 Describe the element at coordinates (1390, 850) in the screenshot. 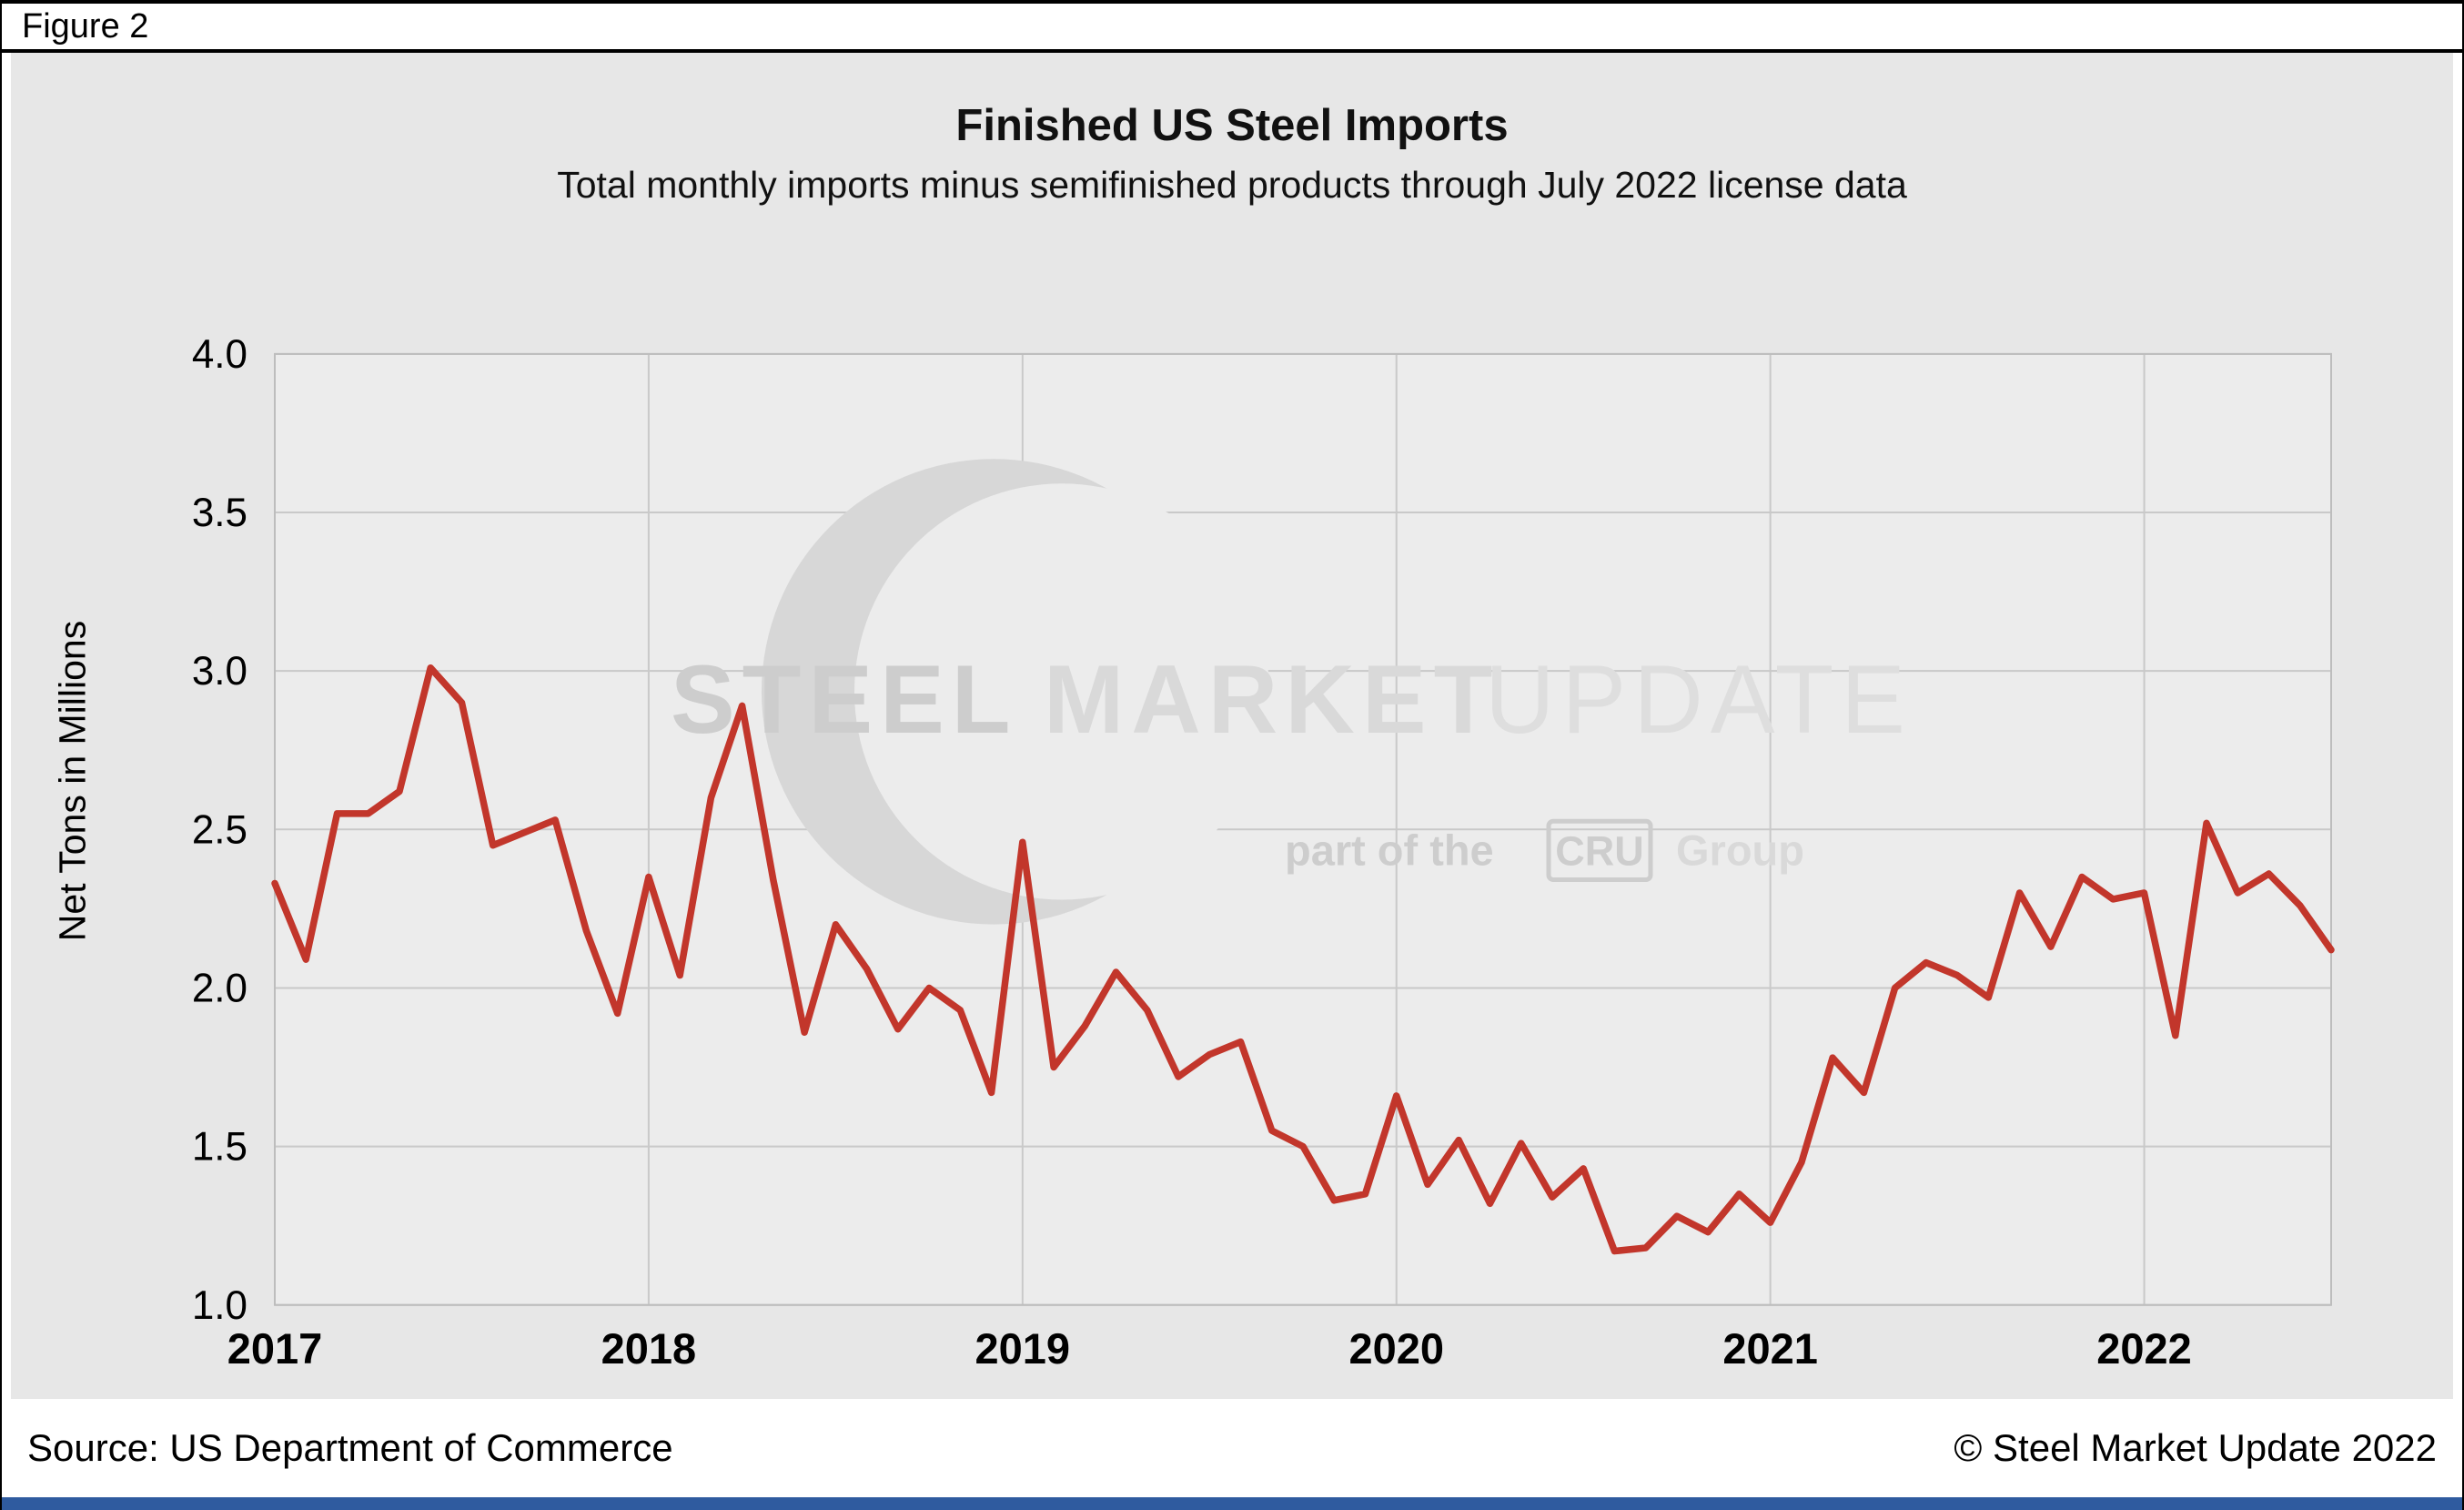

I see `watermark-tagline-pre: part of the` at that location.